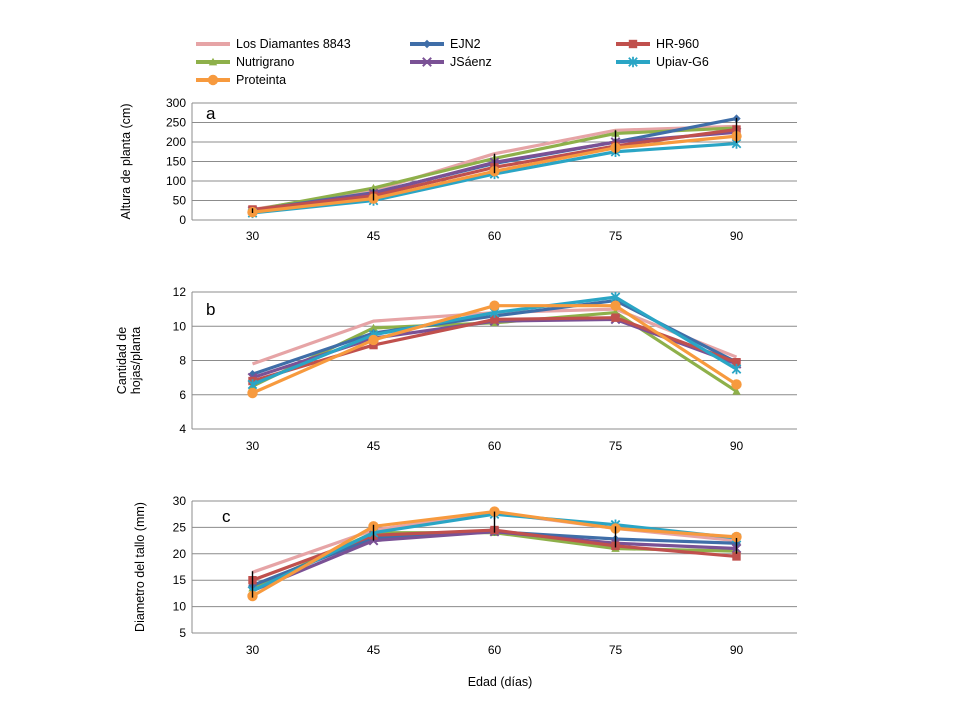 Image resolution: width=959 pixels, height=717 pixels. I want to click on legend-label: Los Diamantes 8843, so click(293, 44).